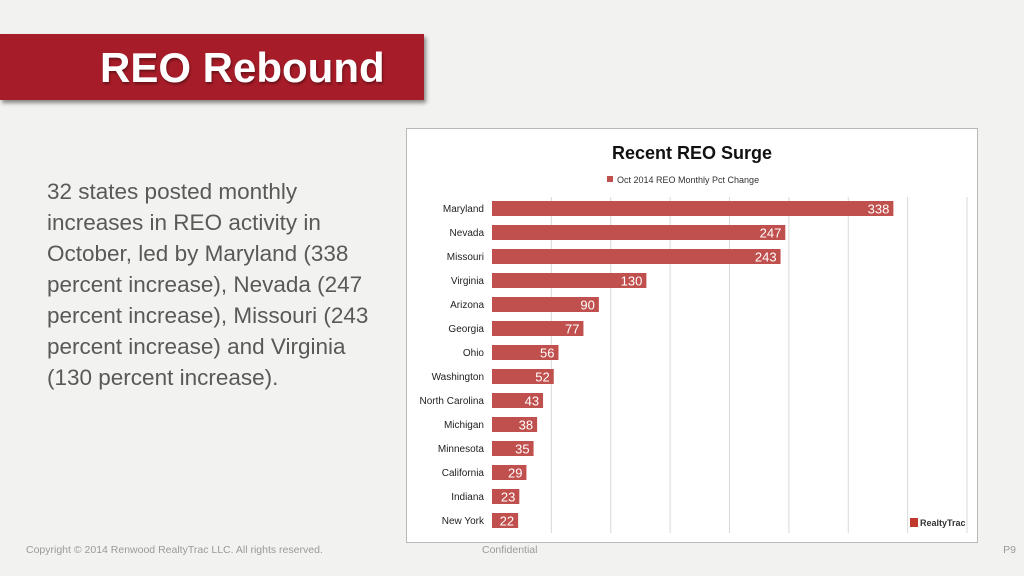 The height and width of the screenshot is (576, 1024). Describe the element at coordinates (771, 233) in the screenshot. I see `value-label: 247` at that location.